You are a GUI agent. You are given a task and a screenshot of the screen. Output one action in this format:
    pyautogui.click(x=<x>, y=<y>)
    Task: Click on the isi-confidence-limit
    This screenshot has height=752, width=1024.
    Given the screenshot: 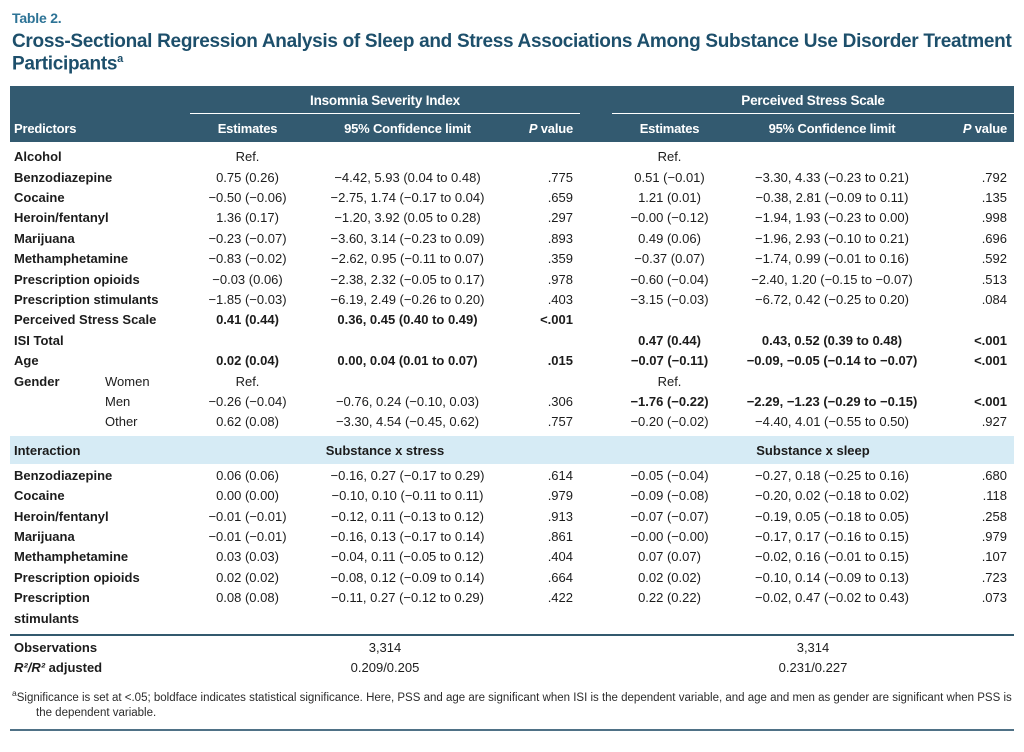 What is the action you would take?
    pyautogui.click(x=407, y=385)
    